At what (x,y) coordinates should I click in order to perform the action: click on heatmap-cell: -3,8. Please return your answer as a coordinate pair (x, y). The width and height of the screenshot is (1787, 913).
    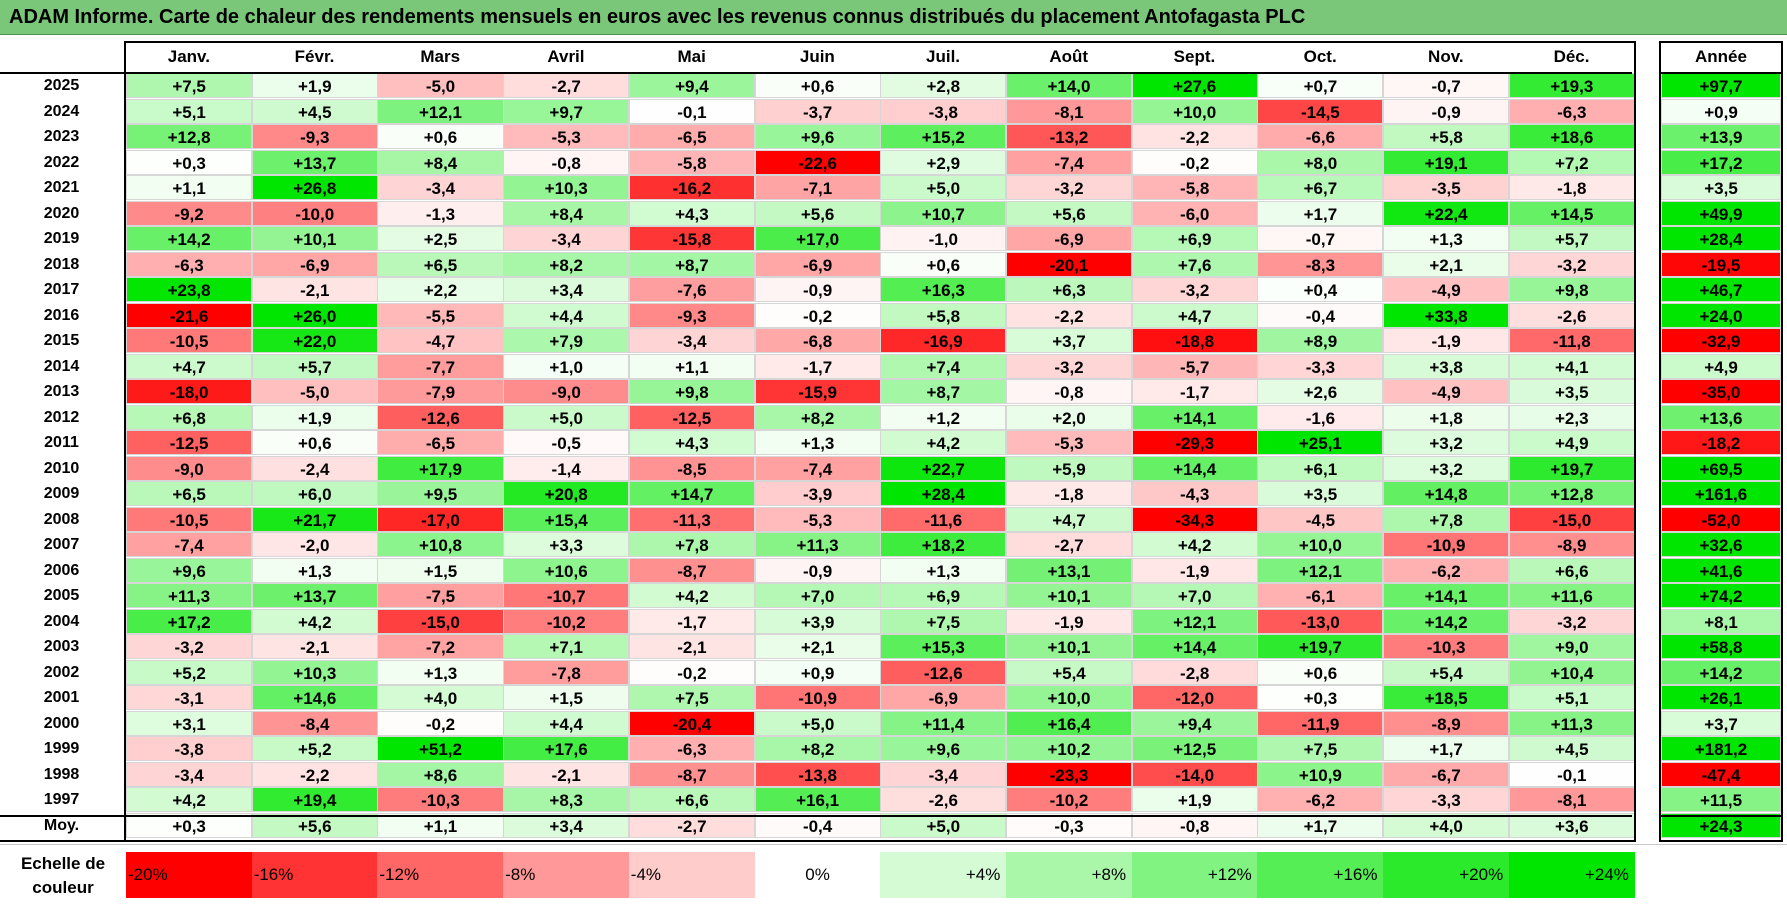
    Looking at the image, I should click on (943, 111).